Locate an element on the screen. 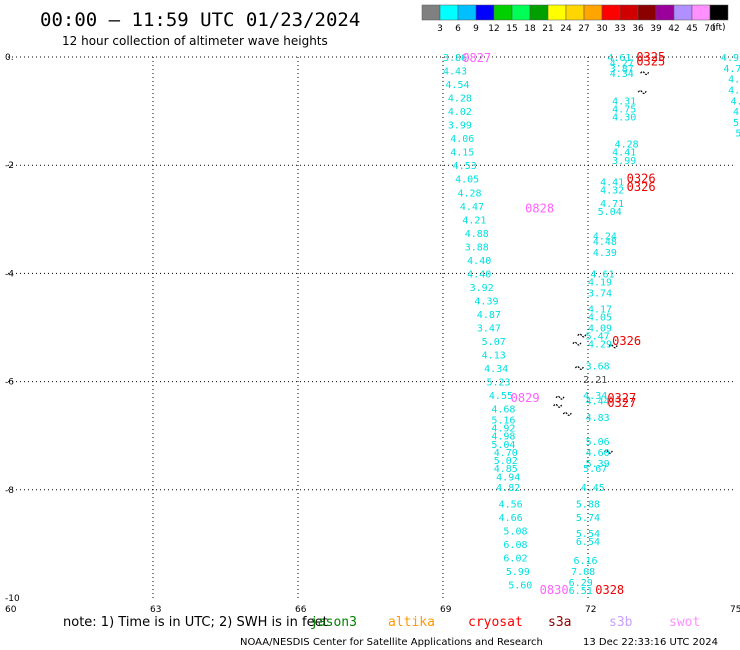 The height and width of the screenshot is (650, 740). wave-height-label: 6.51 is located at coordinates (581, 591).